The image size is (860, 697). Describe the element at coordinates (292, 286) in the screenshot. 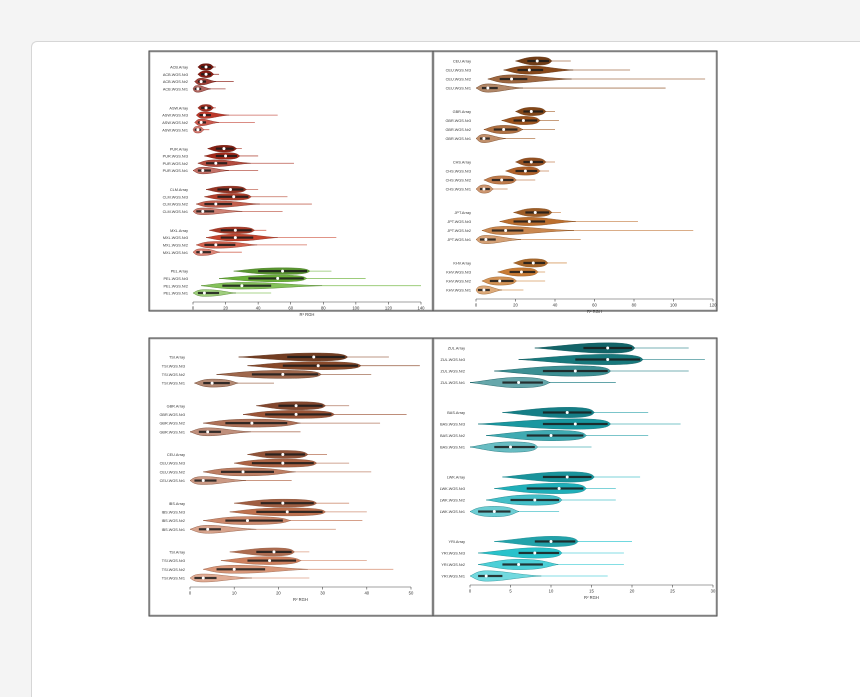

I see `violin-row: PEL.WGS.Nr2` at that location.